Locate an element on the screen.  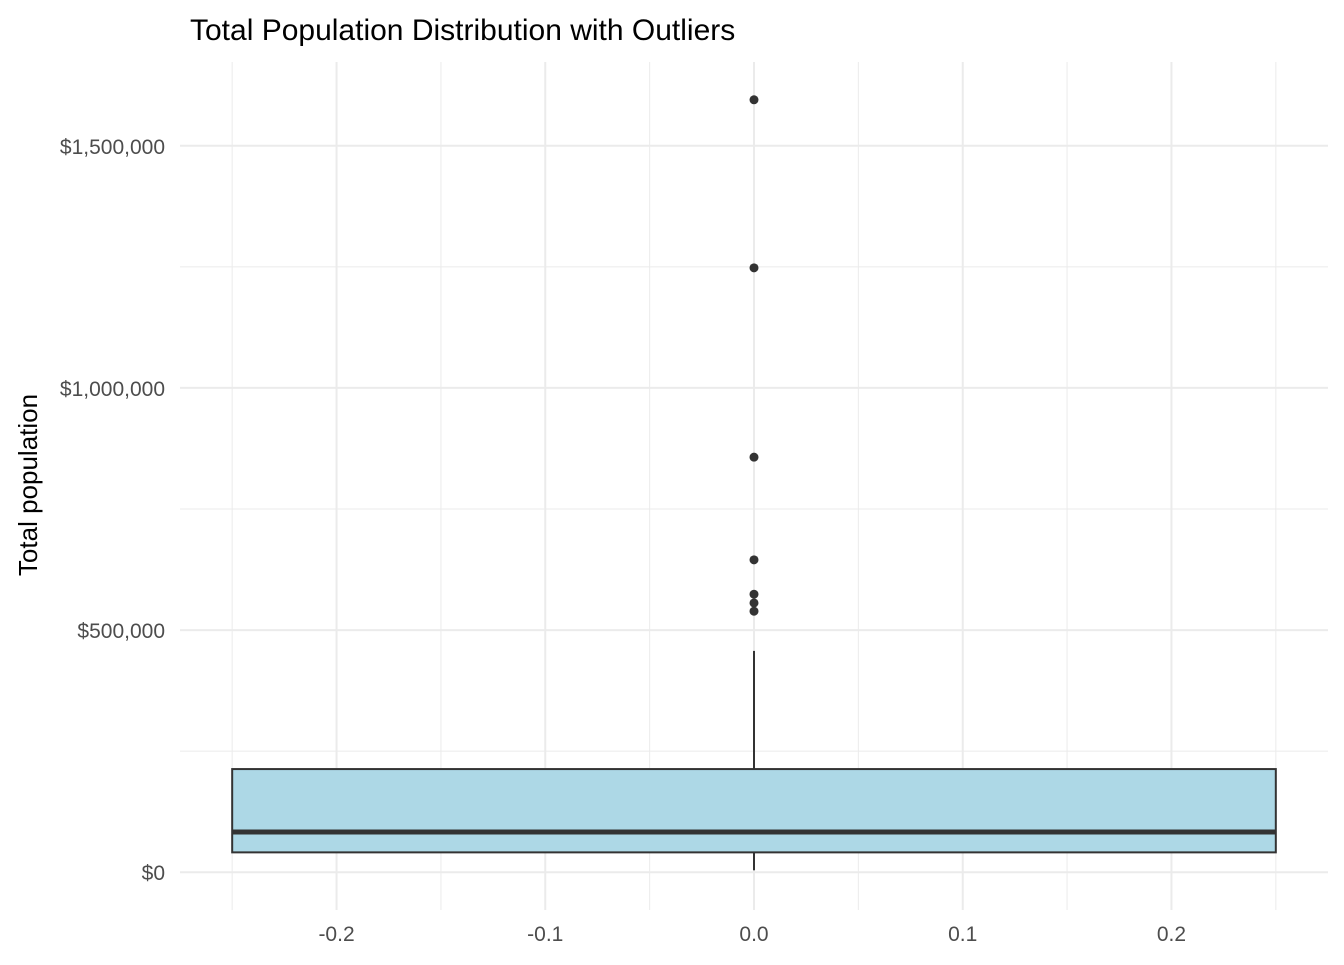
x-axis-ticks: -0.2 -0.1 0.0 0.1 0.2 is located at coordinates (752, 934).